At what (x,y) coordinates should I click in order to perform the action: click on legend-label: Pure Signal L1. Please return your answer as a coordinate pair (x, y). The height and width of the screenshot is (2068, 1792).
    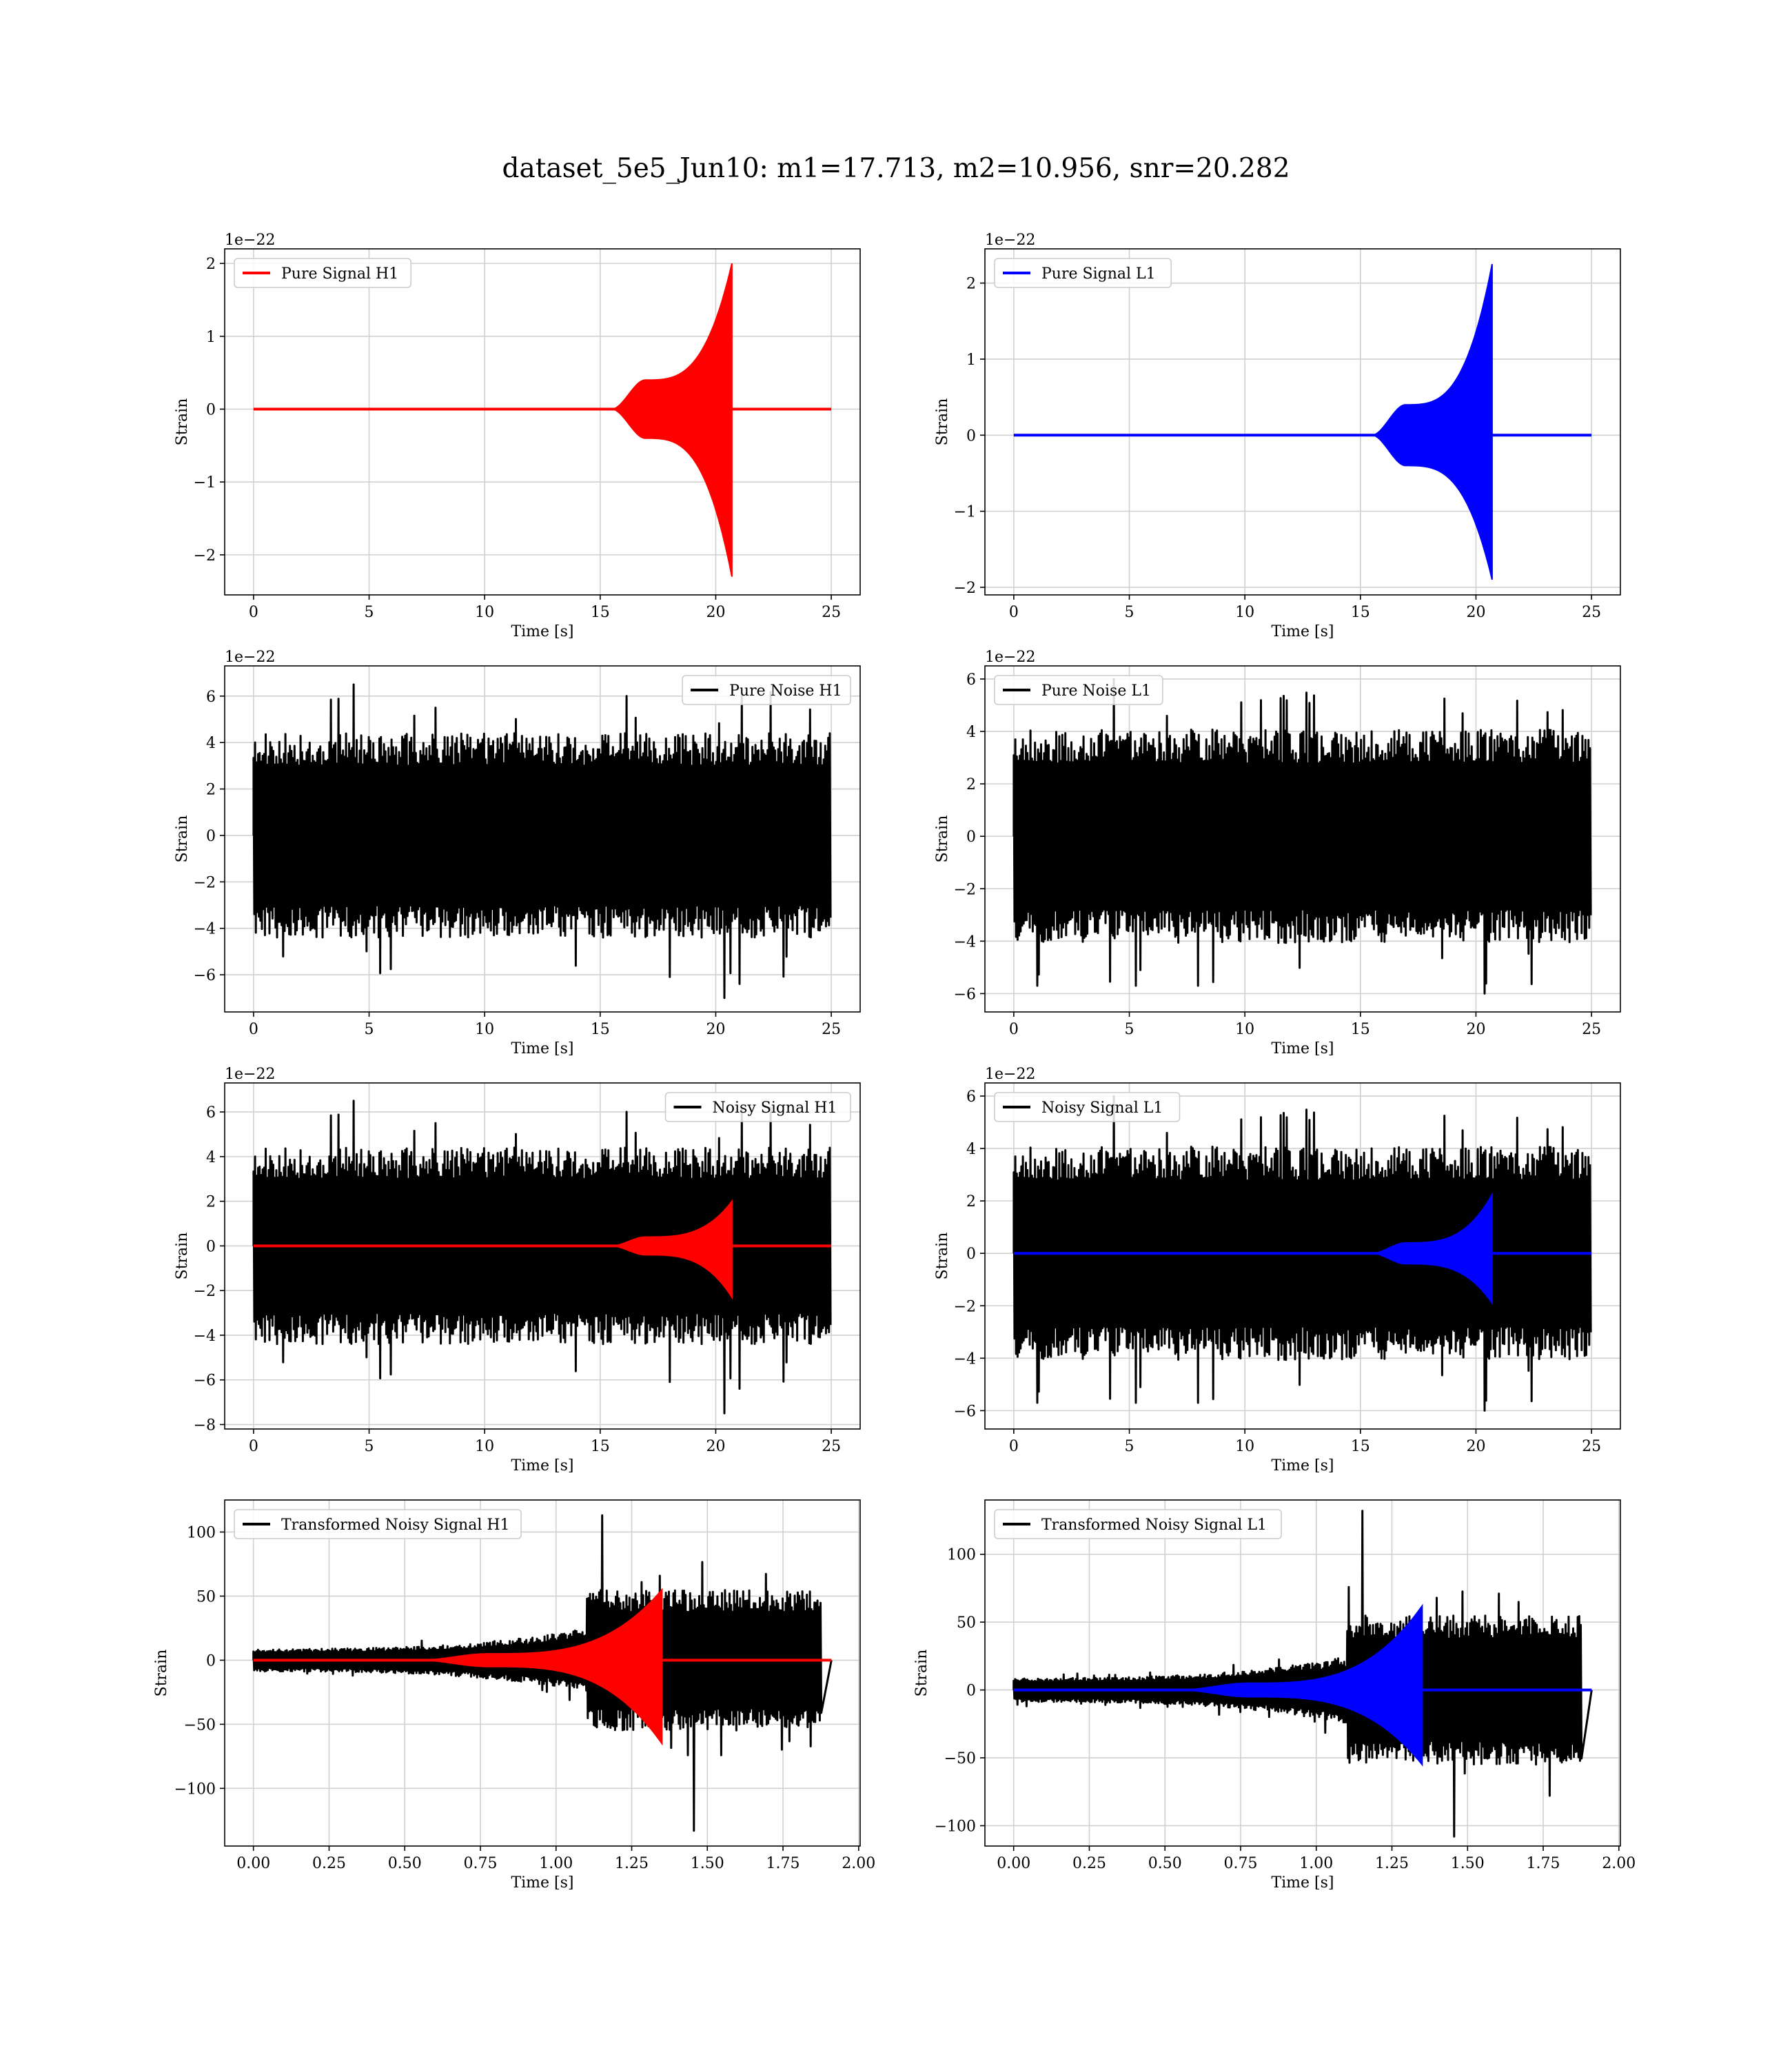
    Looking at the image, I should click on (1098, 274).